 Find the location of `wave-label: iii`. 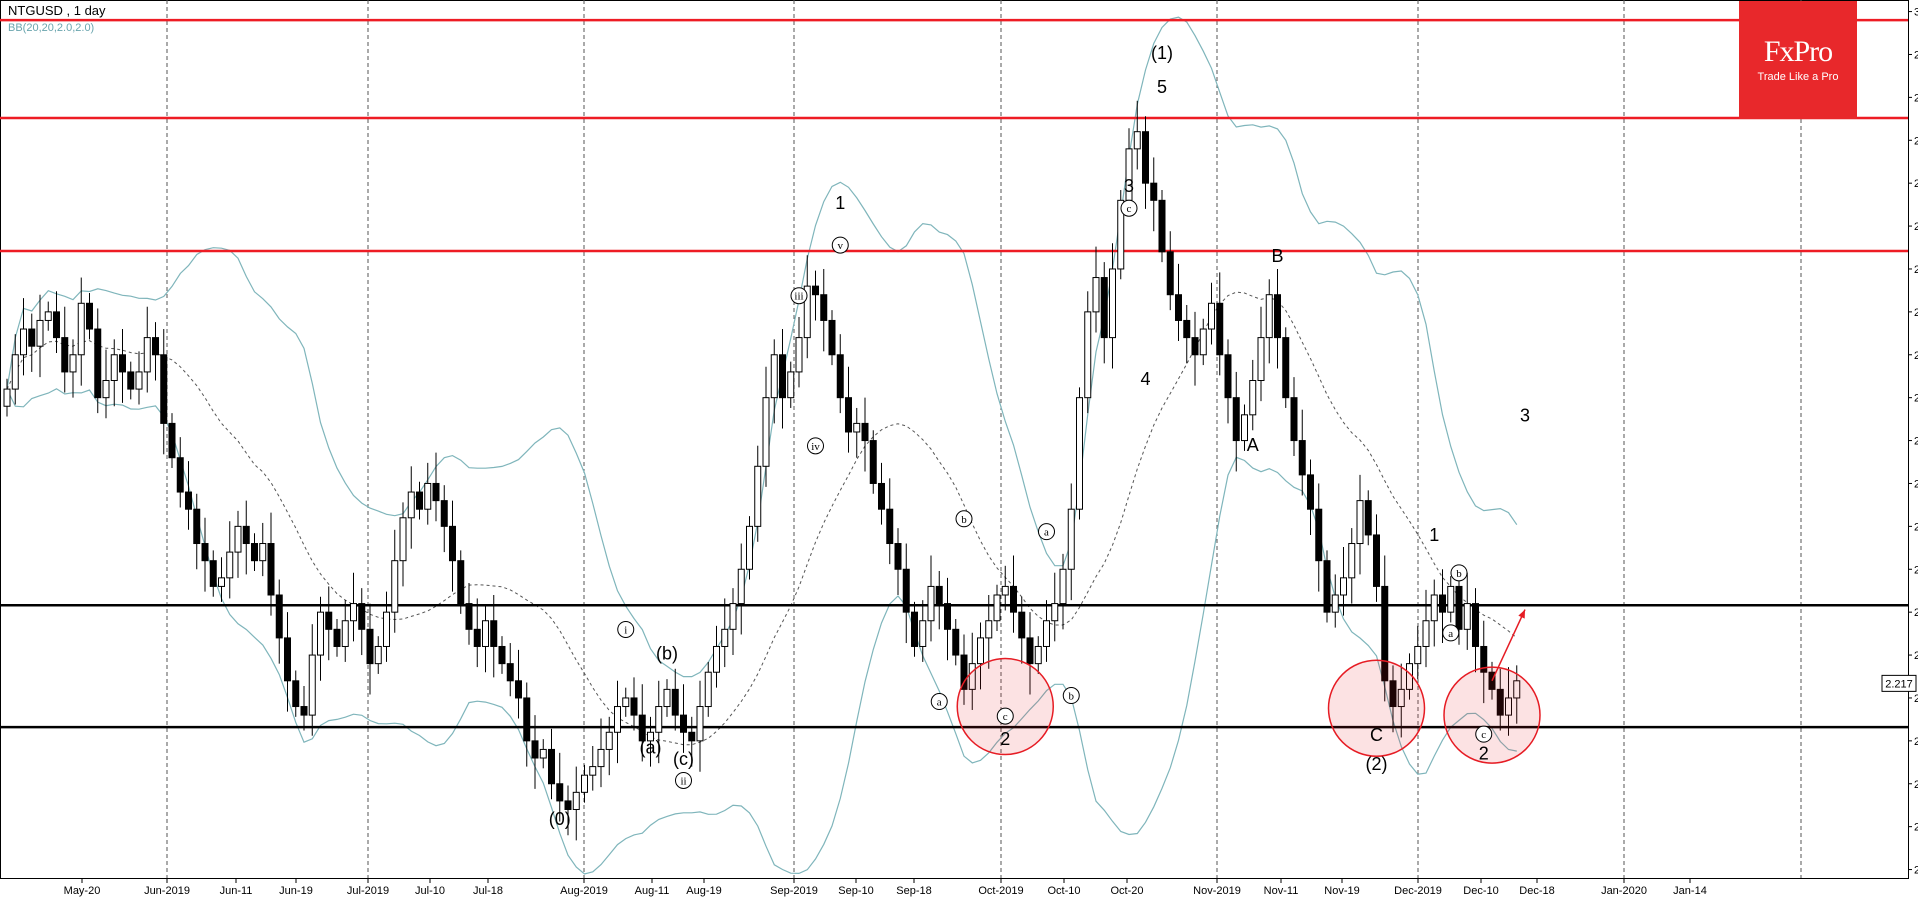

wave-label: iii is located at coordinates (798, 297).